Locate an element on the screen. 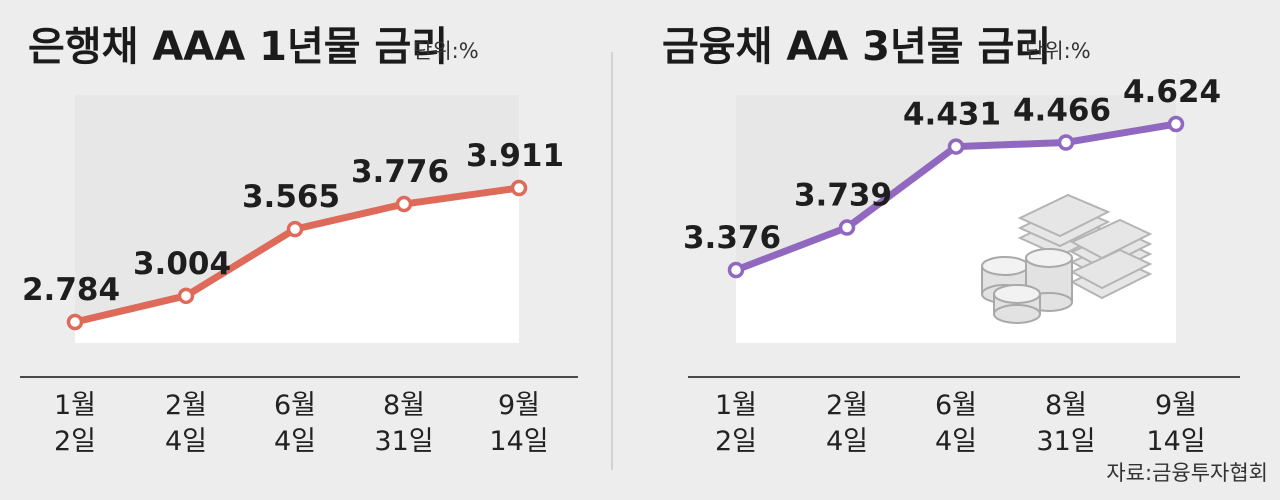  data-label: 3.776 is located at coordinates (400, 172).